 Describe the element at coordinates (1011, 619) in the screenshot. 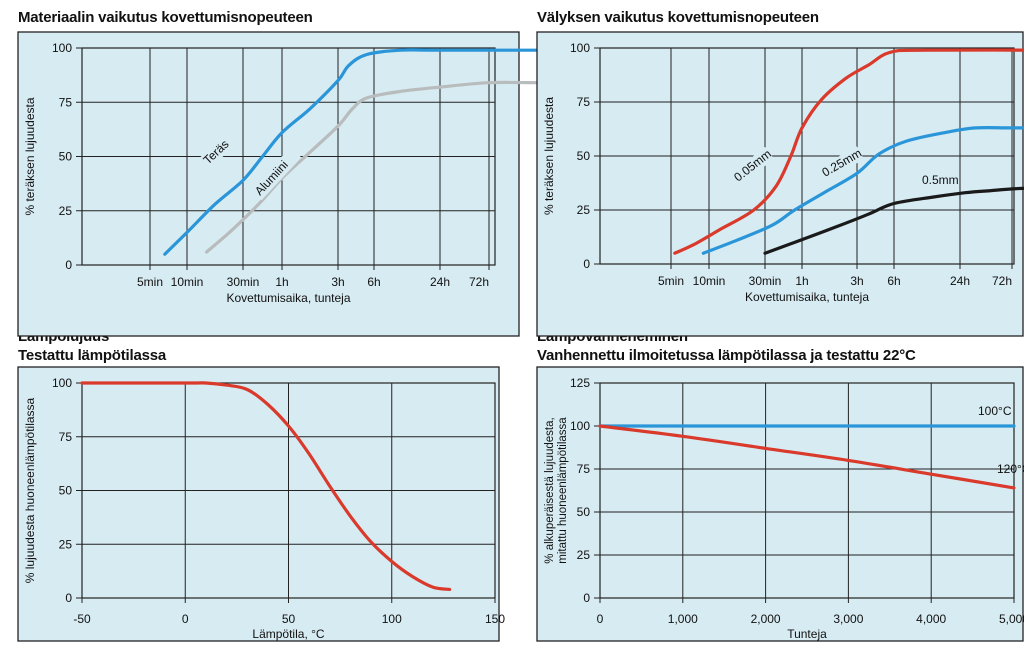

I see `x-tick-label: 5,000` at that location.